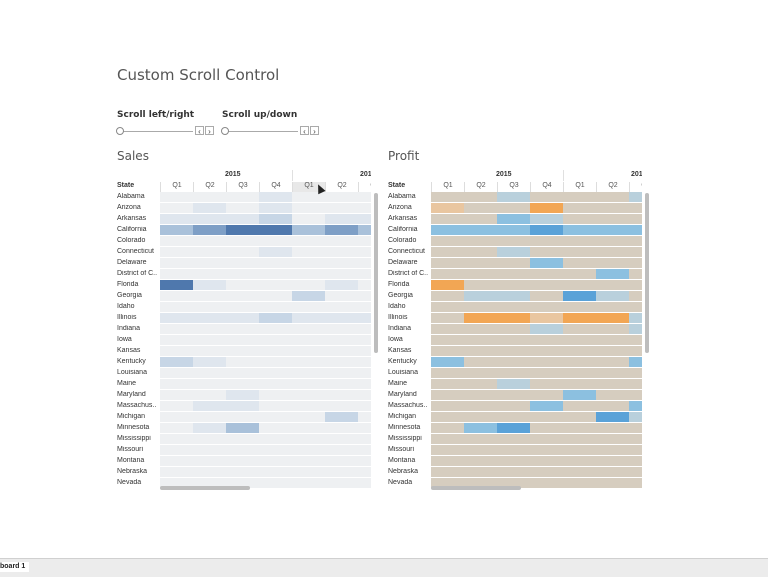 This screenshot has height=577, width=768. I want to click on table-row: Connecticut, so click(515, 252).